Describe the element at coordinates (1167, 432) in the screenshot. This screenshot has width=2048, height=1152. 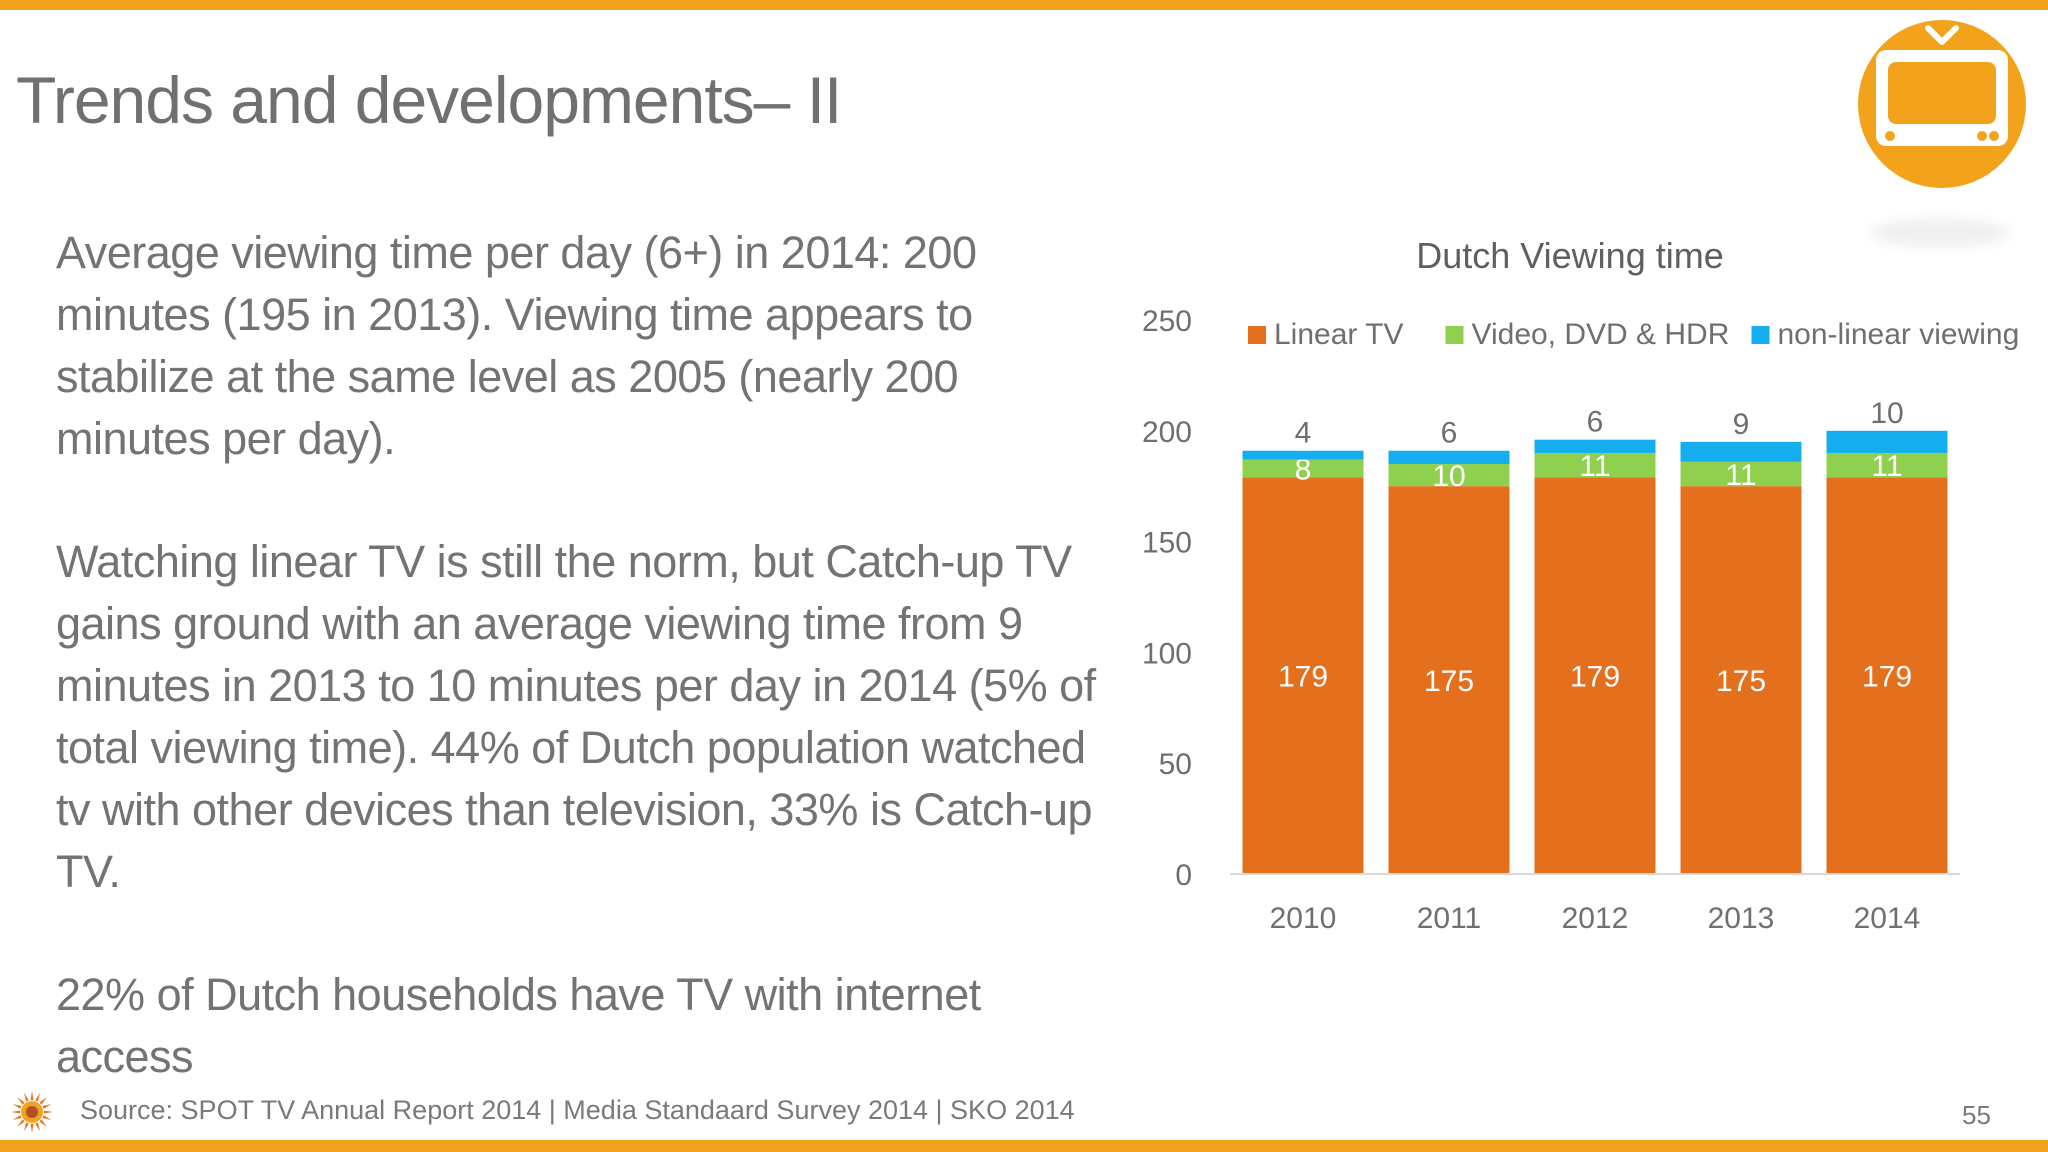
I see `y-tick-label: 200` at that location.